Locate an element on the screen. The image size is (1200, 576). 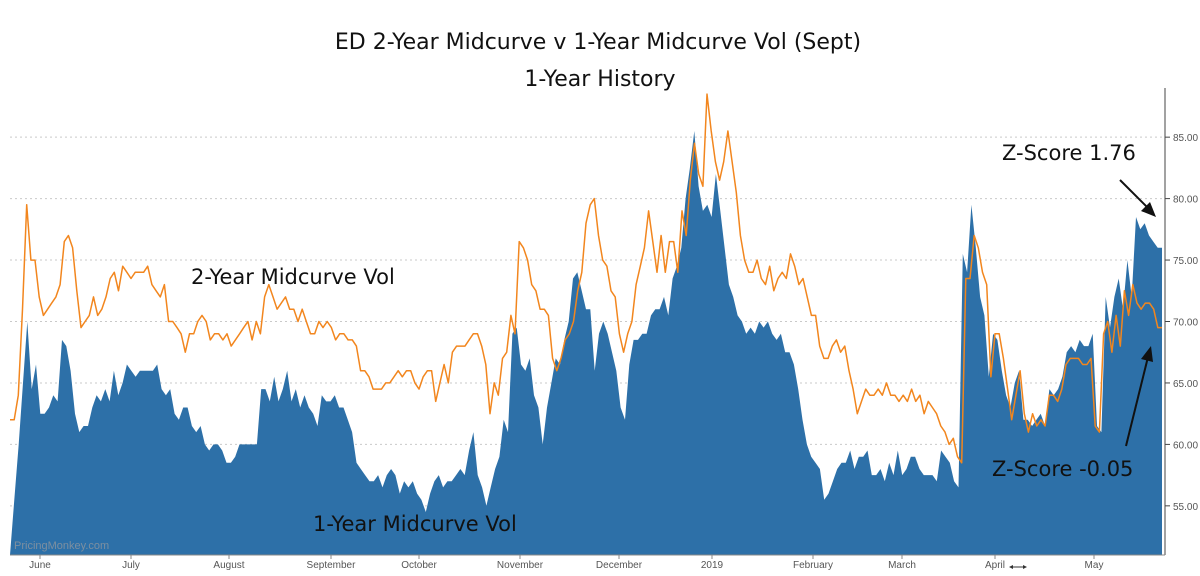
y-tick-label: 60.00 is located at coordinates (1185, 445).